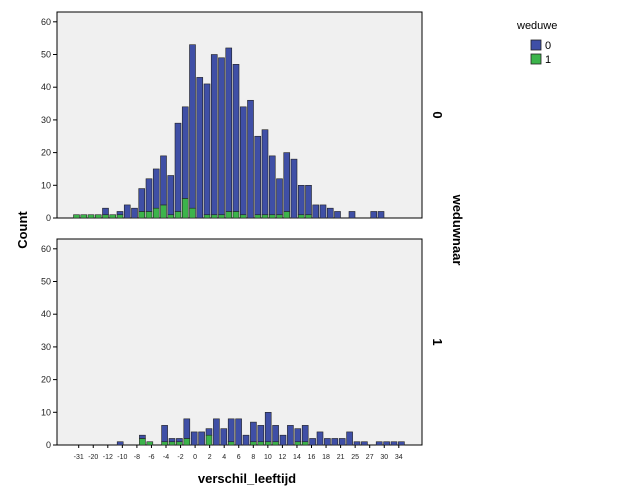 This screenshot has height=500, width=624. I want to click on x-tick-label: 6, so click(239, 457).